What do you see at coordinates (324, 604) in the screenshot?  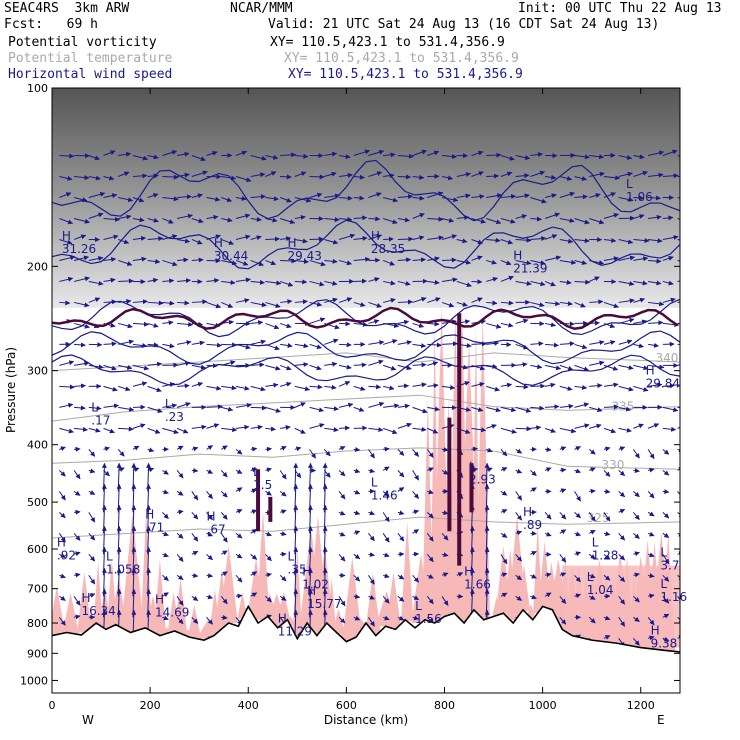 I see `wind-extremum-value: 15.77` at bounding box center [324, 604].